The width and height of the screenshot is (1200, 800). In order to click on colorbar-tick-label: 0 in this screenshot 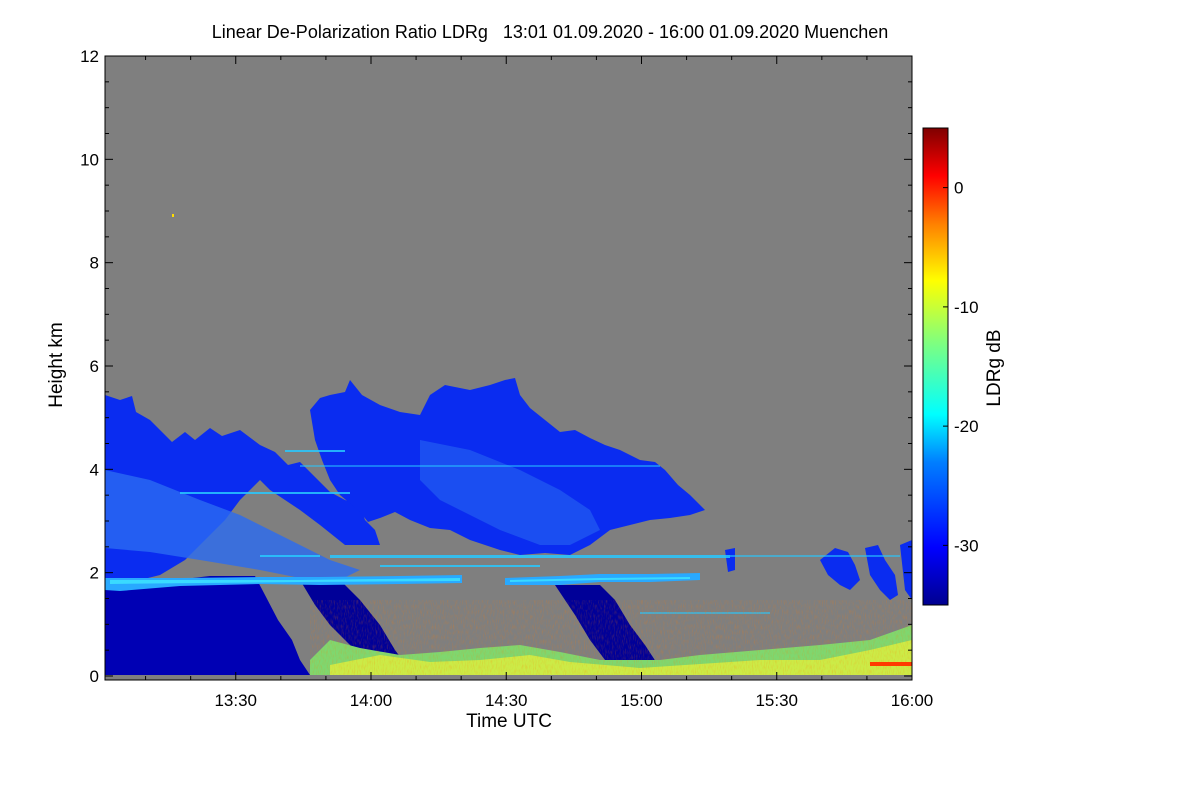, I will do `click(958, 188)`.